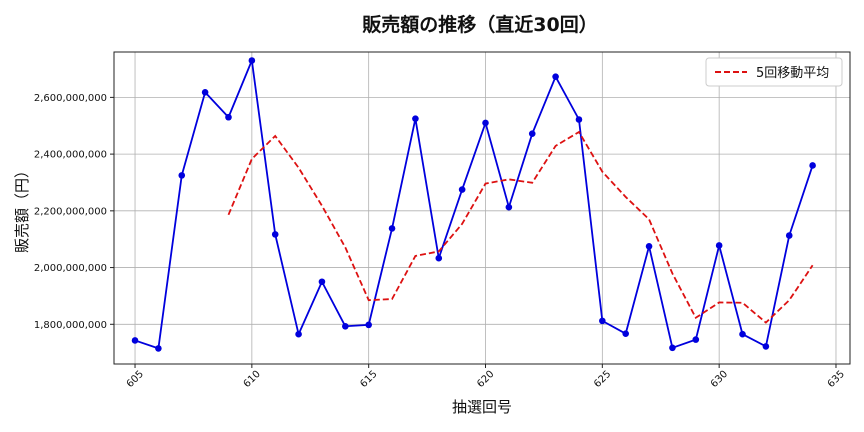  What do you see at coordinates (70, 211) in the screenshot?
I see `y-tick-label: 2,200,000,000` at bounding box center [70, 211].